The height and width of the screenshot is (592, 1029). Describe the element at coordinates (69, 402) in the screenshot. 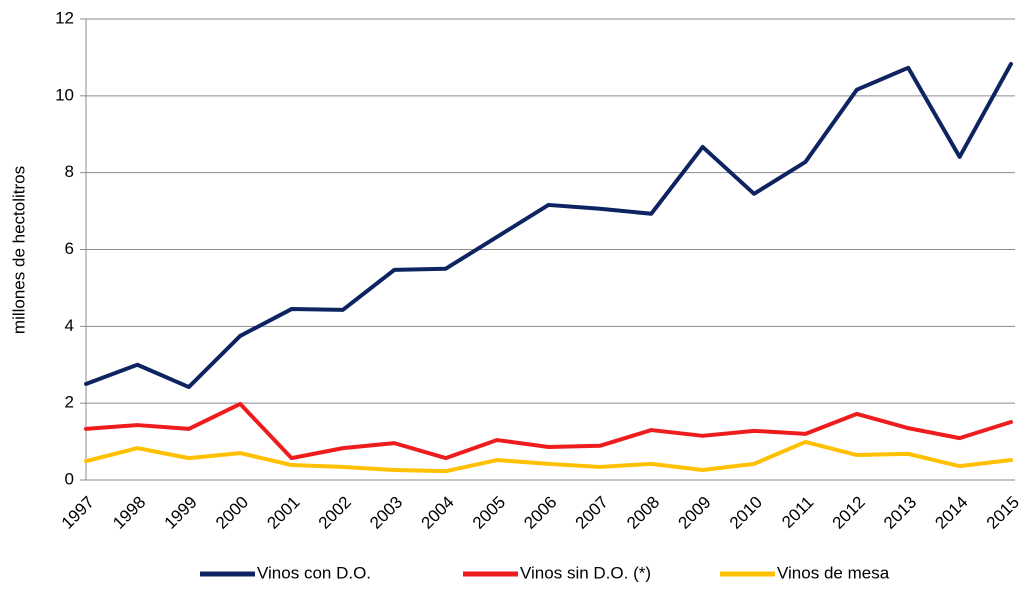

I see `y-tick-label: 2` at that location.